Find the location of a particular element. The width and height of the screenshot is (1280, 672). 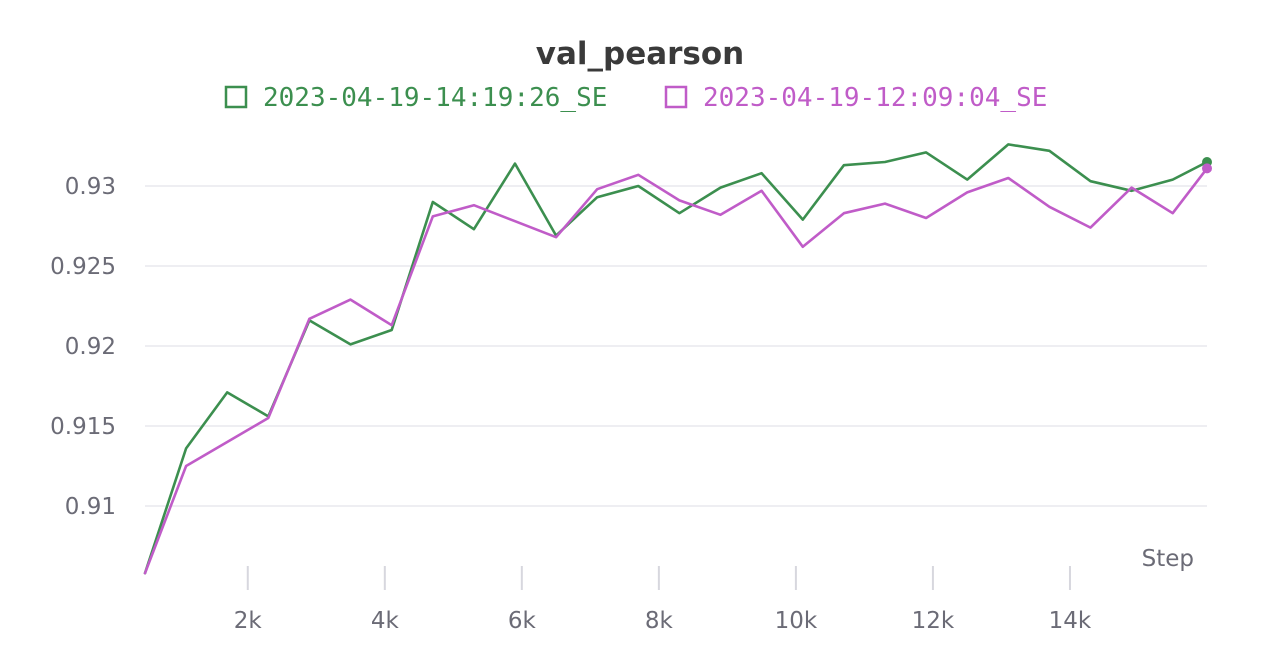

y-tick-label: 0.92 is located at coordinates (90, 347).